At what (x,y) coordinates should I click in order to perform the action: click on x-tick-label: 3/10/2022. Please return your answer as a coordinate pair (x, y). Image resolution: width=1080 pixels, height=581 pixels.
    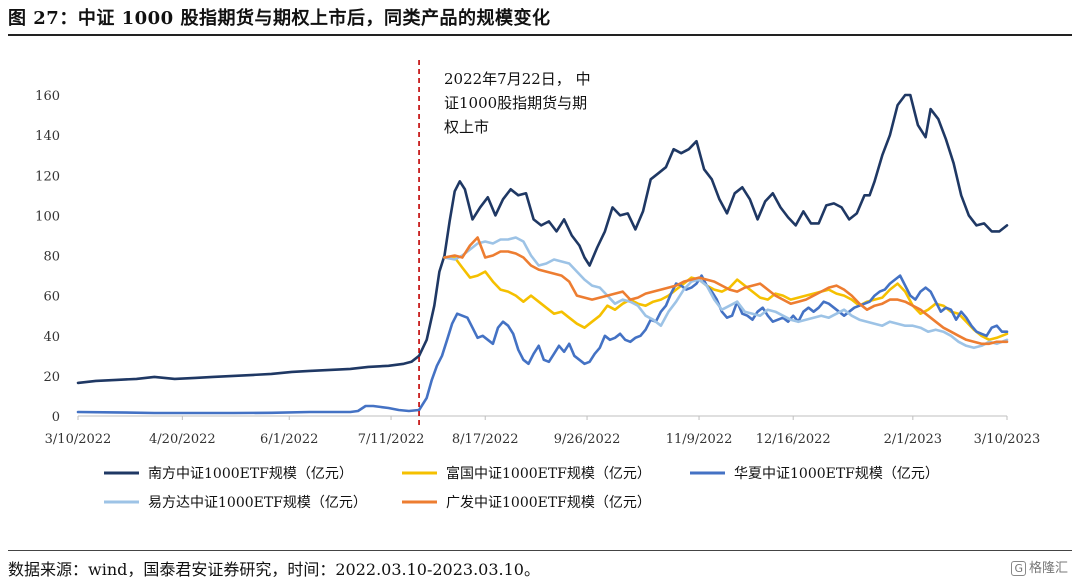
    Looking at the image, I should click on (78, 439).